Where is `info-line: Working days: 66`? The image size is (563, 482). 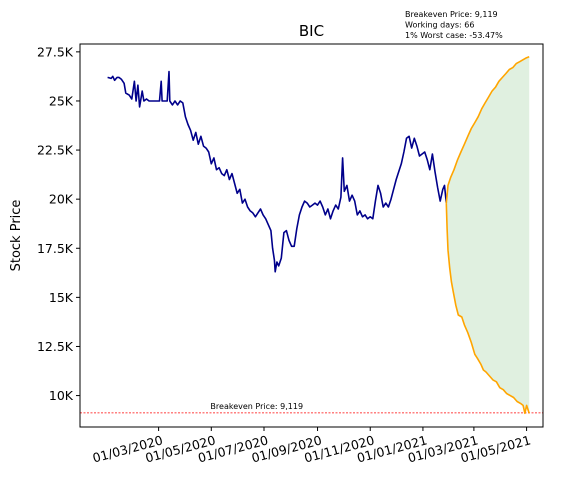 info-line: Working days: 66 is located at coordinates (439, 25).